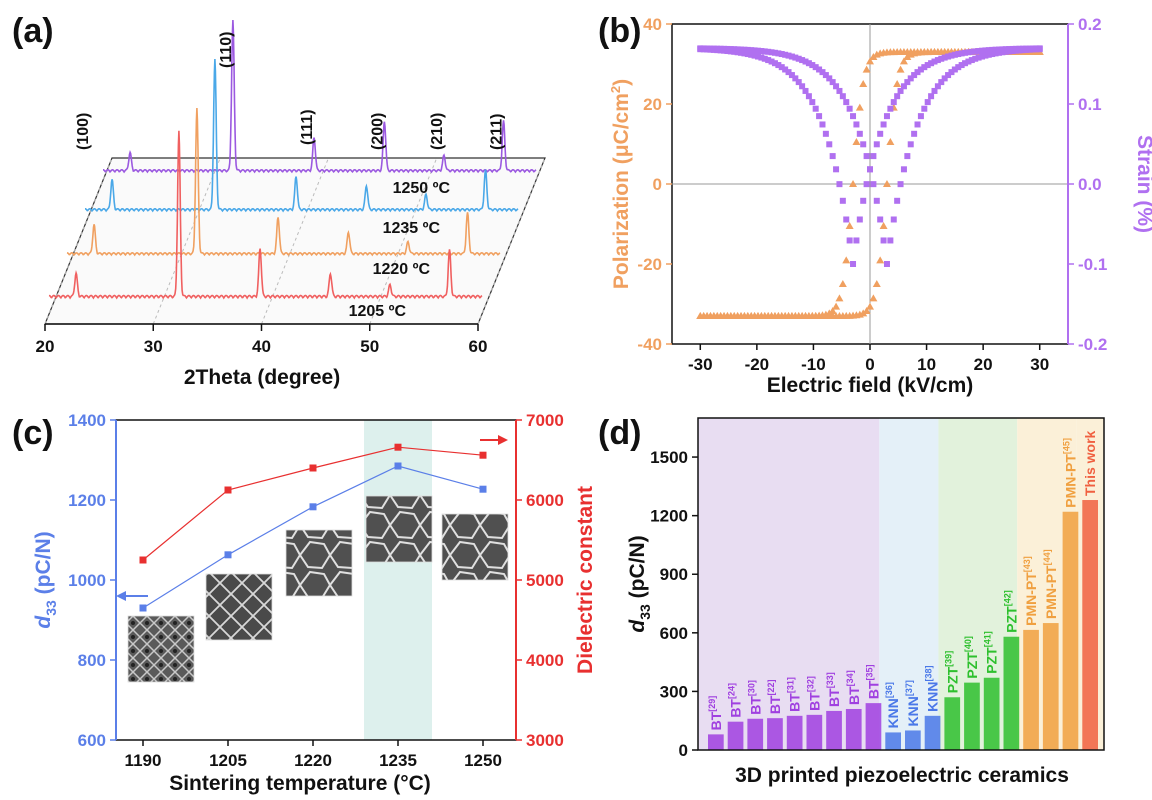  What do you see at coordinates (226, 50) in the screenshot?
I see `xrd-peak-label: (110)` at bounding box center [226, 50].